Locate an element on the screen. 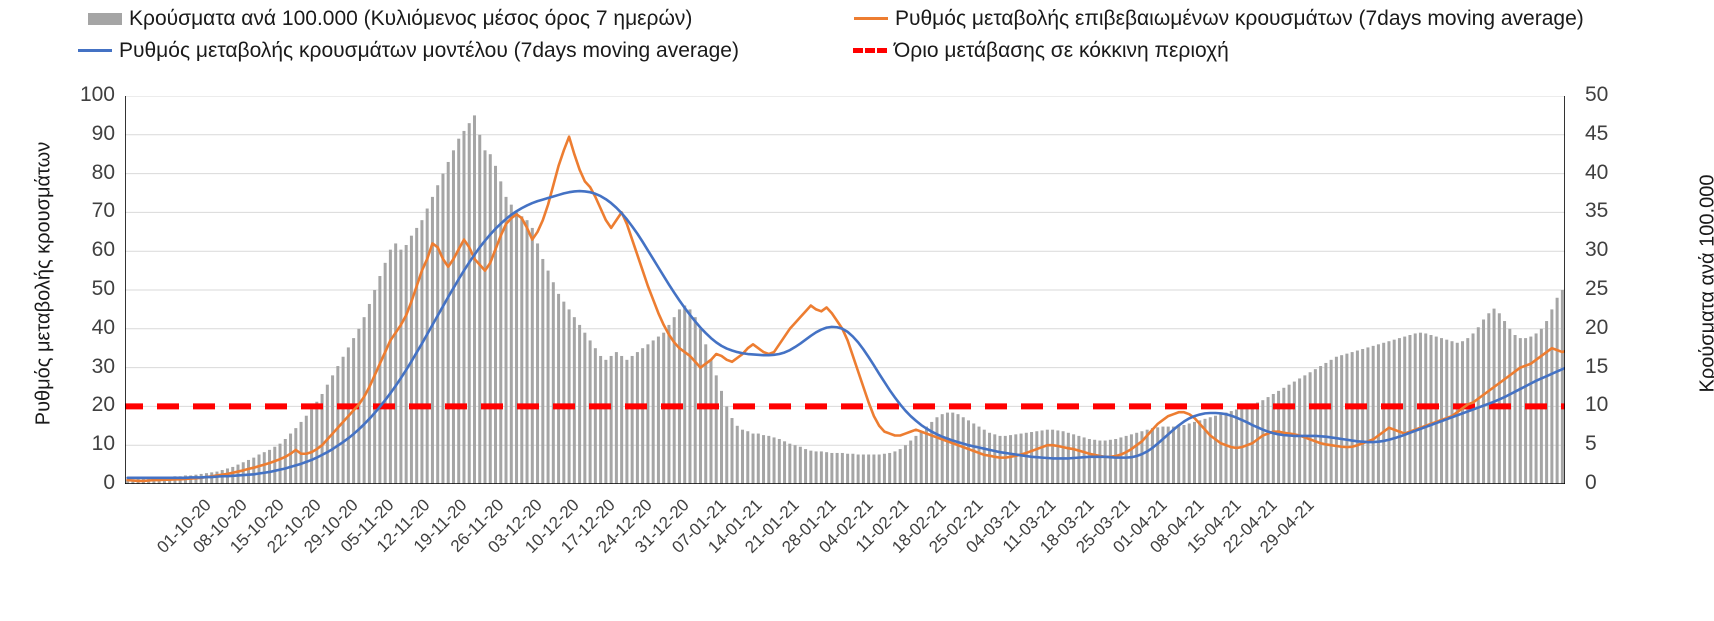 Image resolution: width=1714 pixels, height=621 pixels. y-axis-right-tick-label: 10 is located at coordinates (1597, 405).